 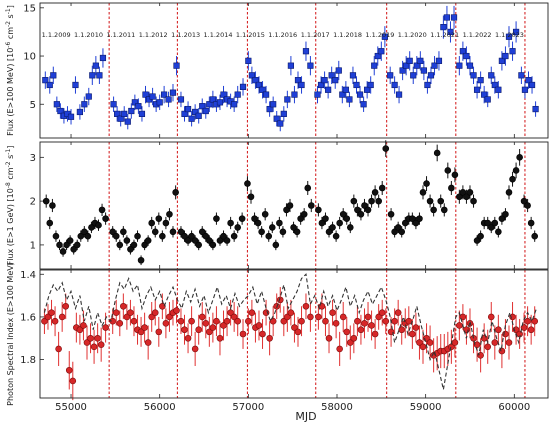 What do you see at coordinates (29, 8) in the screenshot?
I see `y-tick-label: 15` at bounding box center [29, 8].